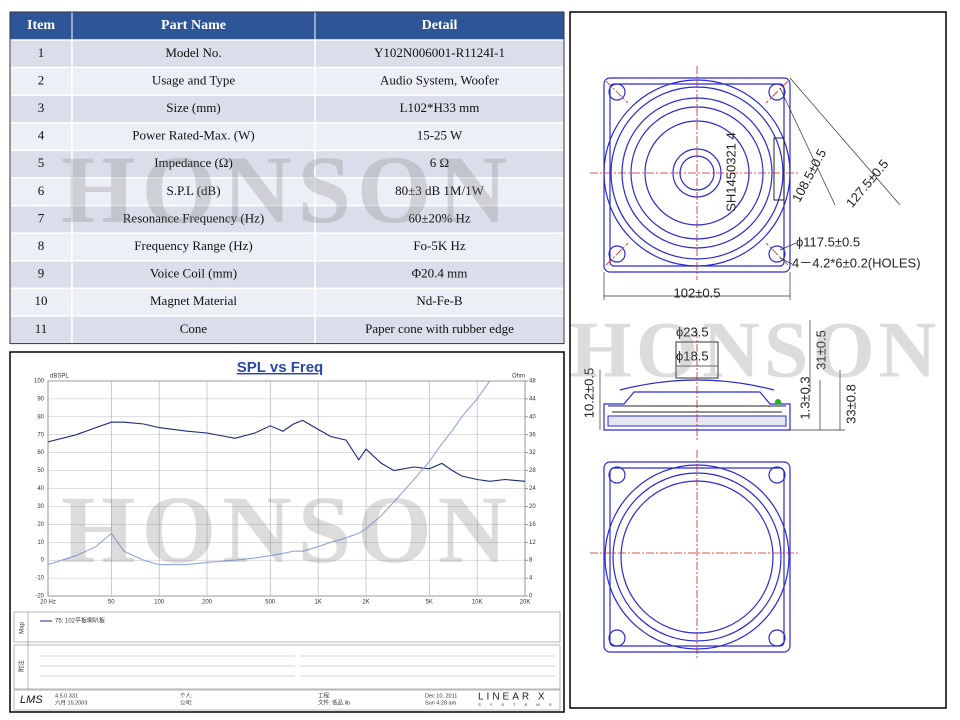 This screenshot has height=720, width=960. I want to click on cell-text: S.P.L (dB), so click(193, 190).